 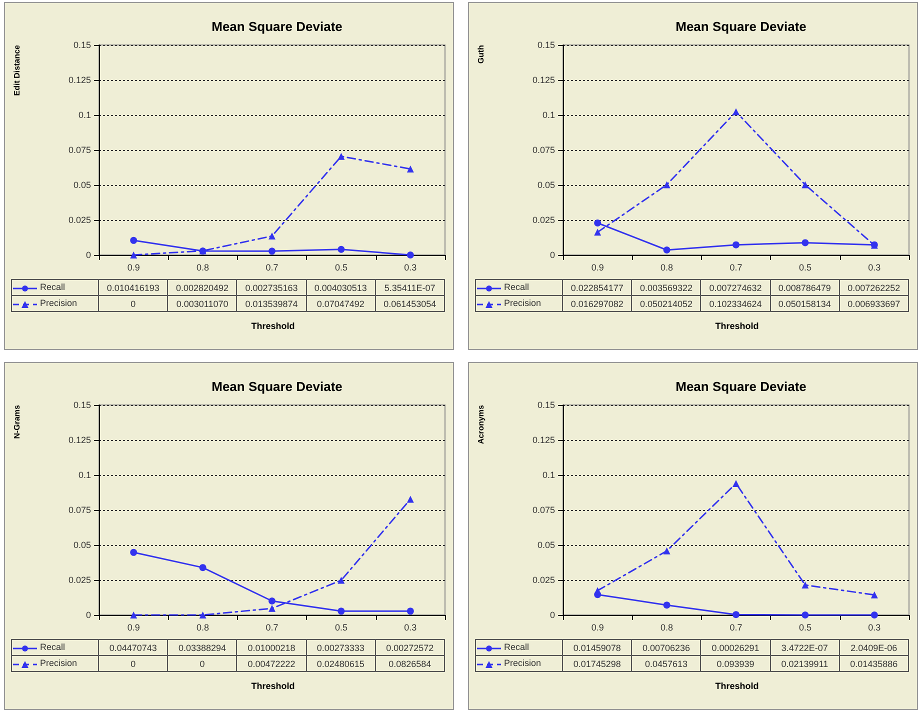 I want to click on data-label: 0.003011070, so click(x=202, y=304).